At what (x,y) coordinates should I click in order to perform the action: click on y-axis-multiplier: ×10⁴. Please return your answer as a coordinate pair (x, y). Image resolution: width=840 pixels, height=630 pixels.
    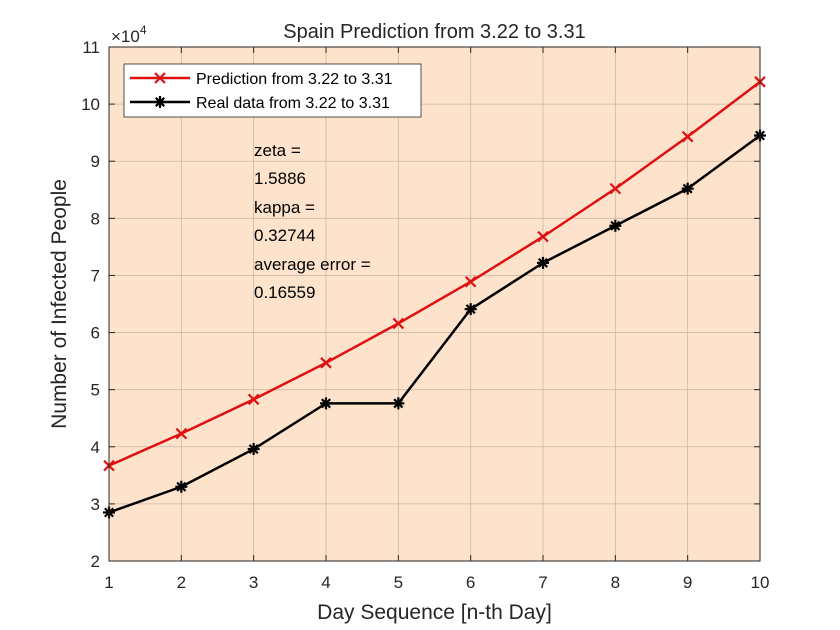
    Looking at the image, I should click on (129, 34).